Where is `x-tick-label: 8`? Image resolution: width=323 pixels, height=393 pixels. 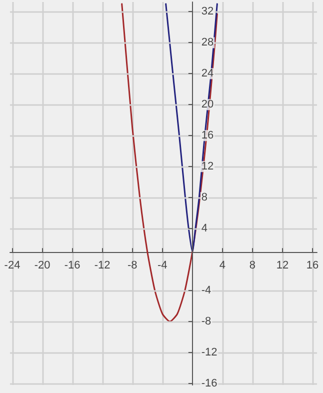
x-tick-label: 8 is located at coordinates (252, 266).